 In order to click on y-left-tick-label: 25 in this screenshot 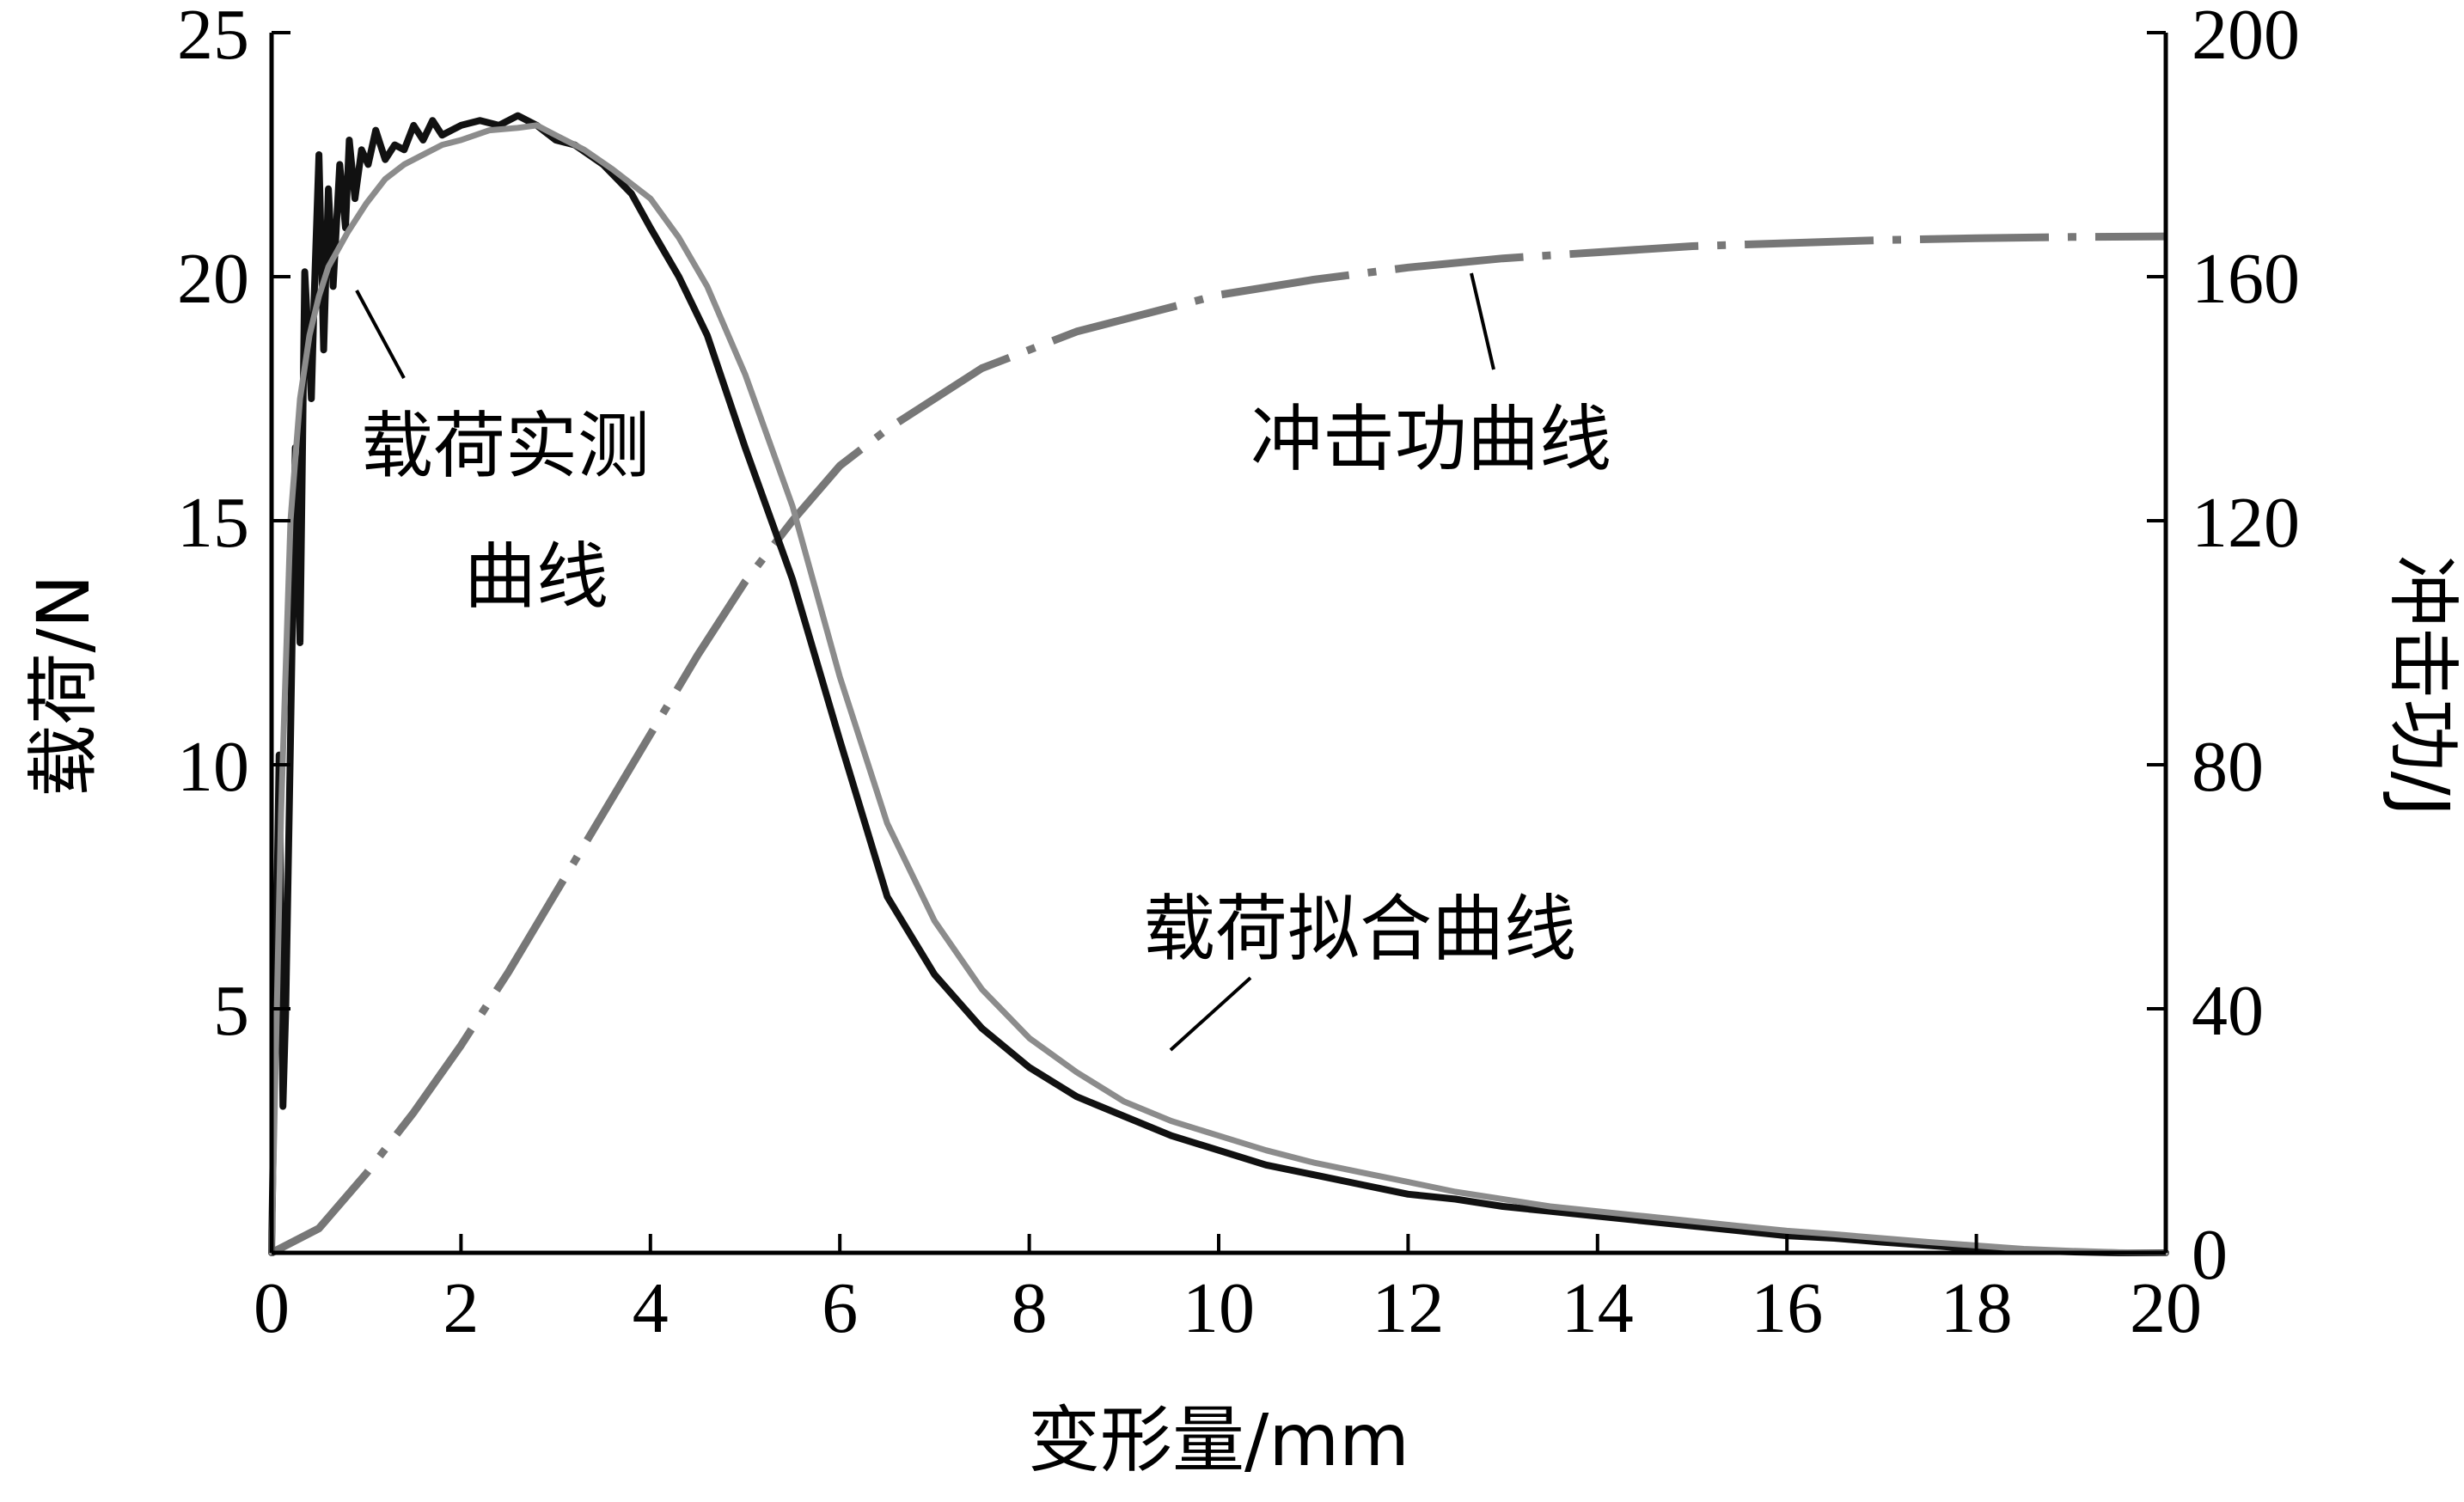, I will do `click(213, 37)`.